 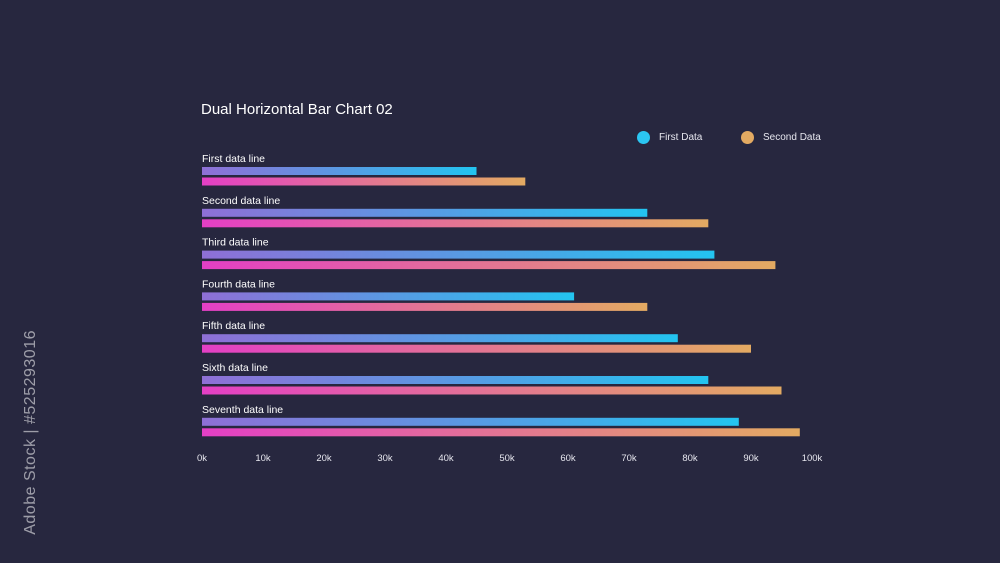 What do you see at coordinates (233, 326) in the screenshot?
I see `category-label: Fifth data line` at bounding box center [233, 326].